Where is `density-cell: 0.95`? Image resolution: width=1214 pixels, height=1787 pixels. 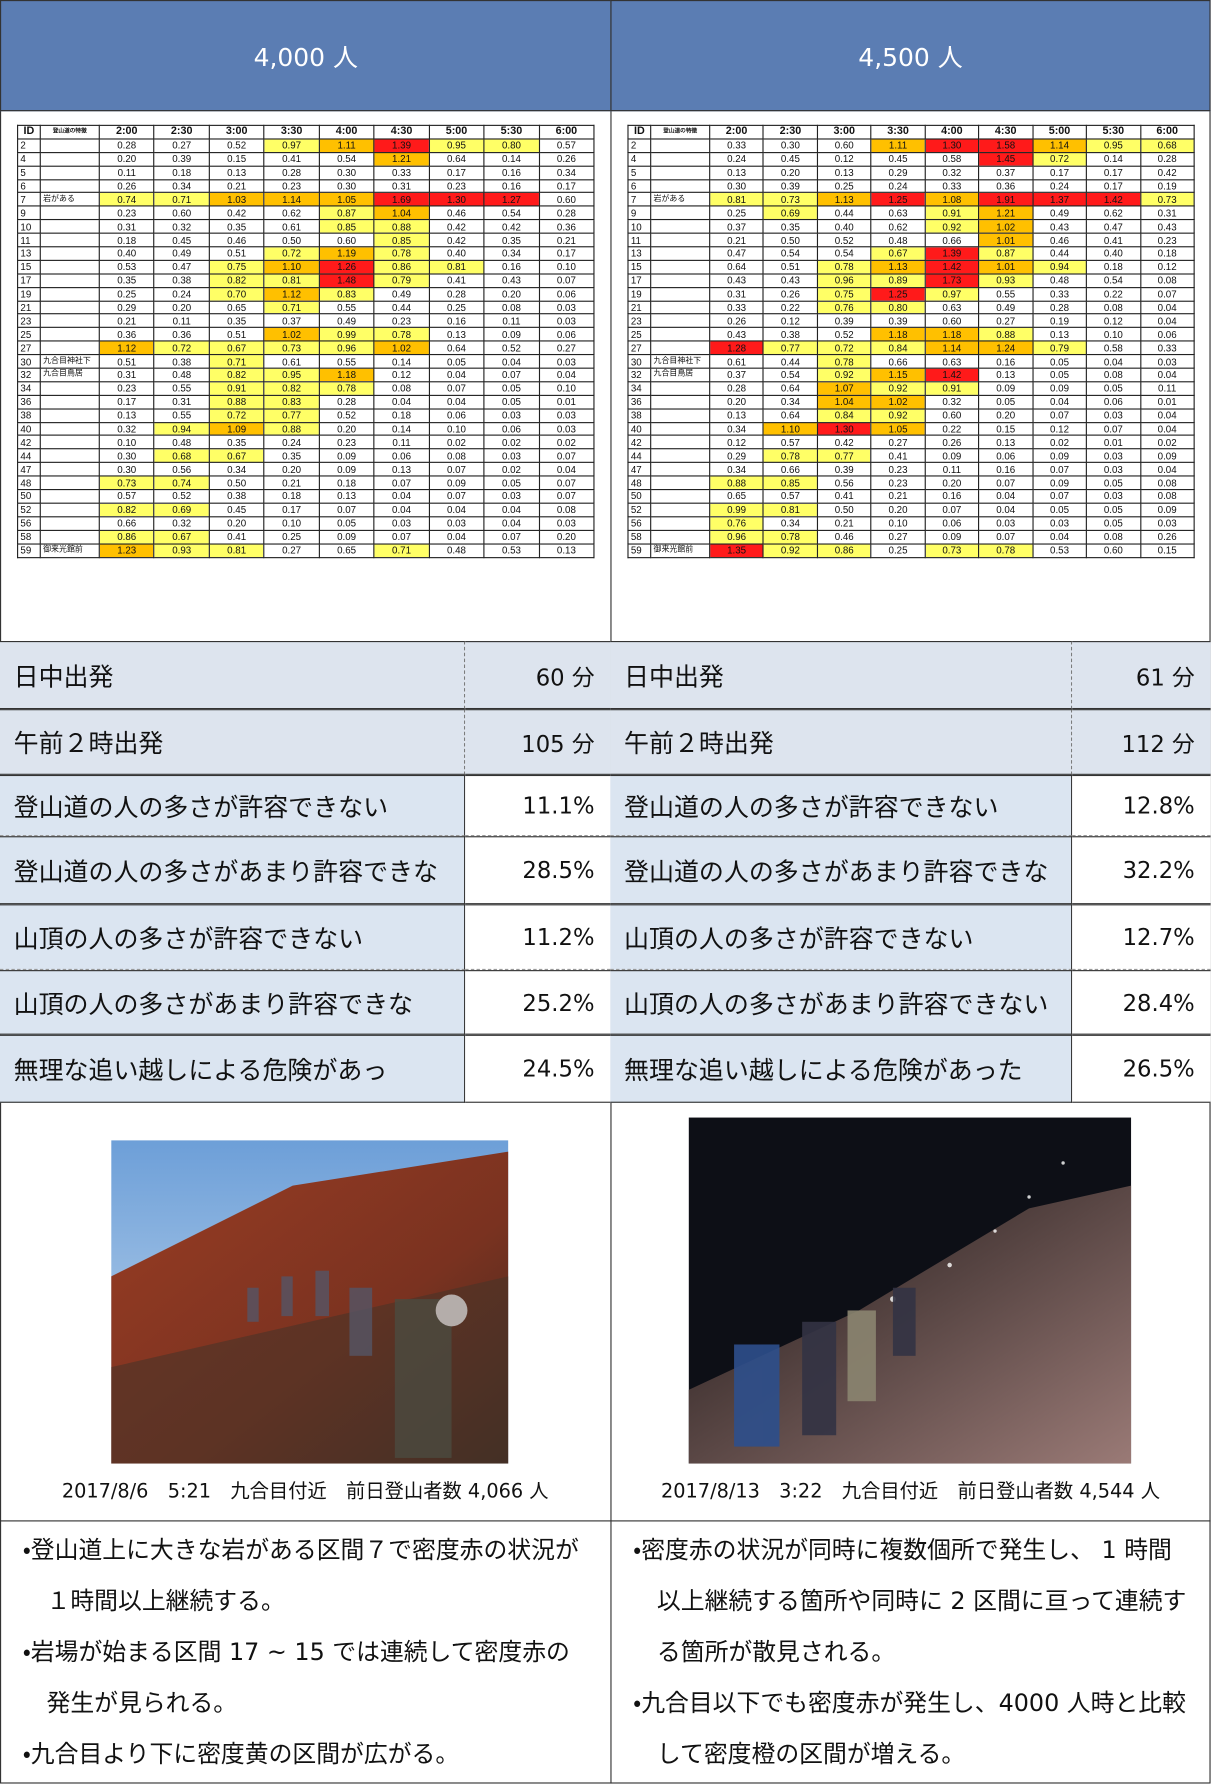
density-cell: 0.95 is located at coordinates (456, 145).